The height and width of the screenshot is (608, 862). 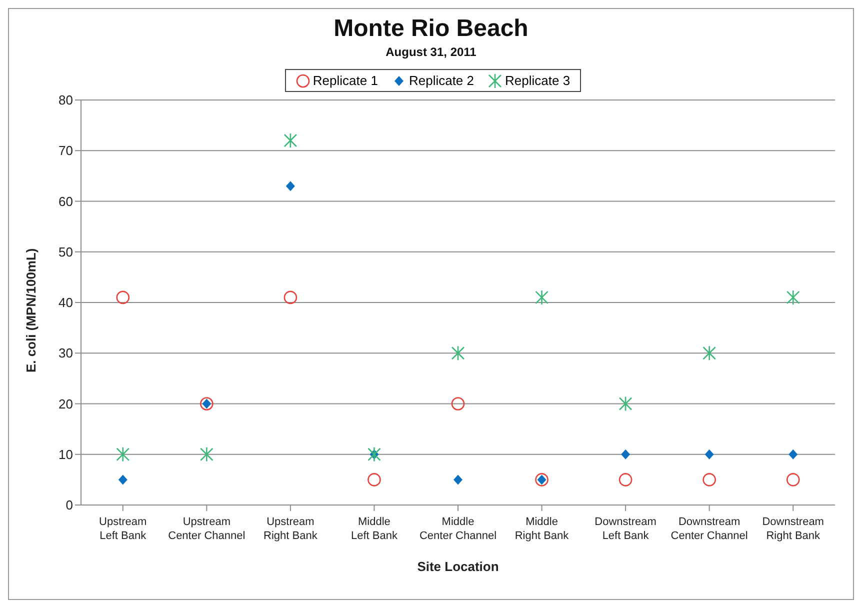 What do you see at coordinates (65, 353) in the screenshot?
I see `y-tick-label: 30` at bounding box center [65, 353].